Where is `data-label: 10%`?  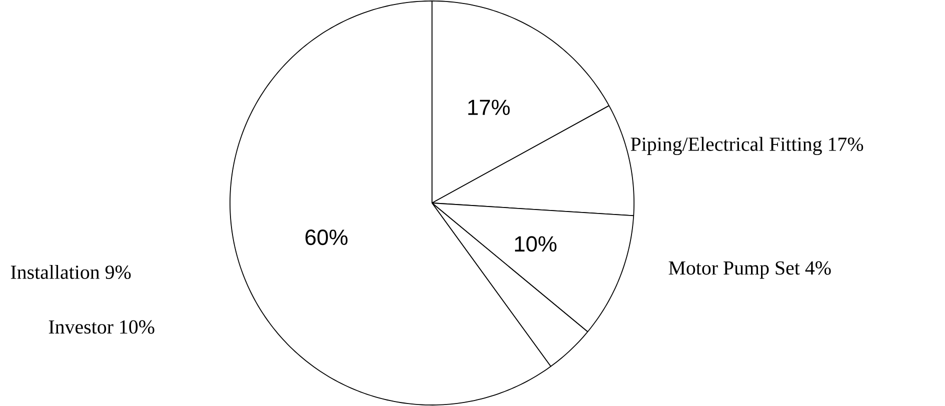
data-label: 10% is located at coordinates (535, 244).